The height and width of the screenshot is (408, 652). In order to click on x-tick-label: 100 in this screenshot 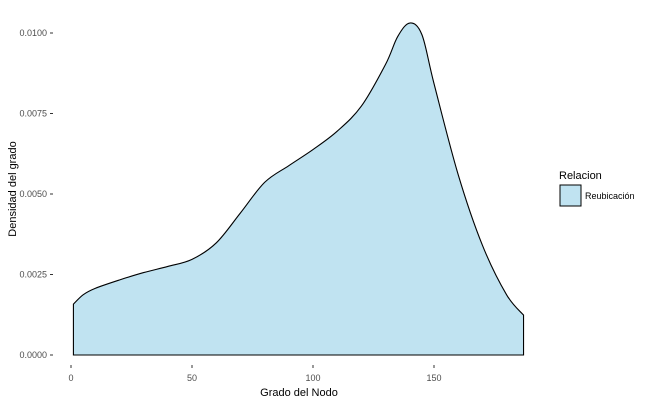, I will do `click(312, 378)`.